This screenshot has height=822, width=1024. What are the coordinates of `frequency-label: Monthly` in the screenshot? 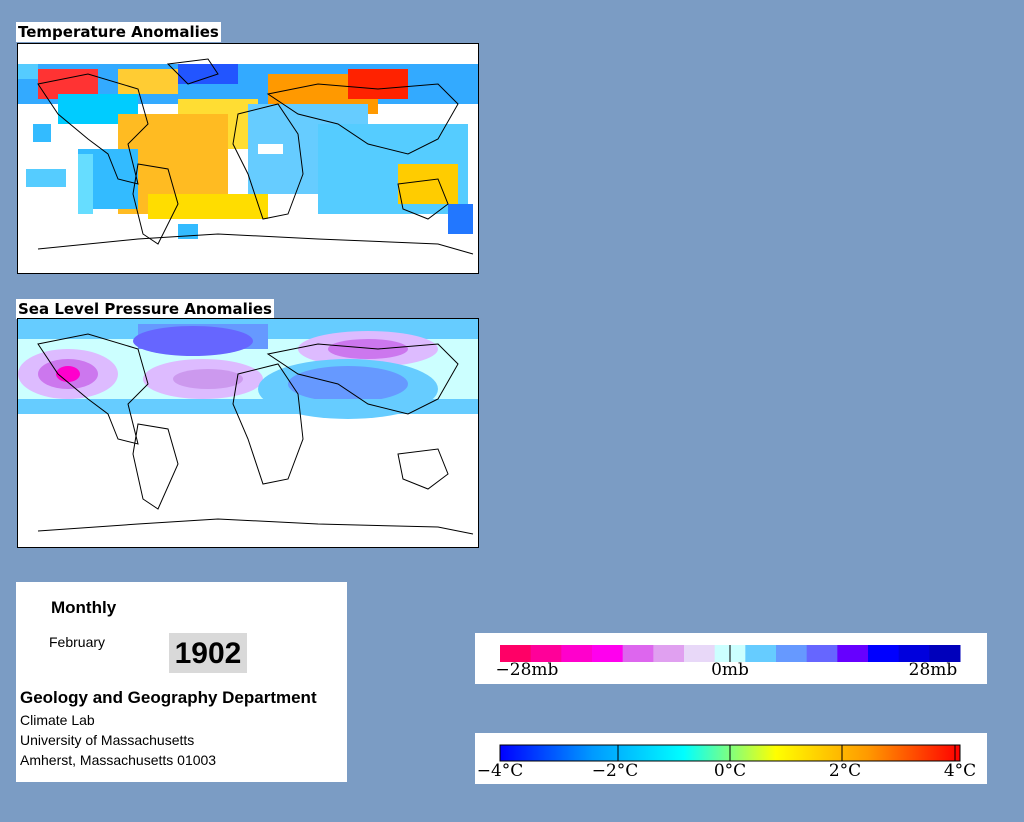 It's located at (84, 607).